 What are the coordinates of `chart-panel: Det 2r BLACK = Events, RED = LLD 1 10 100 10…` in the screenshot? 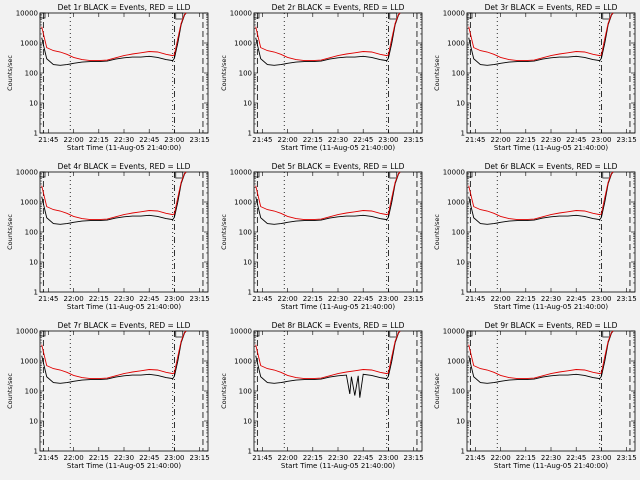 It's located at (322, 77).